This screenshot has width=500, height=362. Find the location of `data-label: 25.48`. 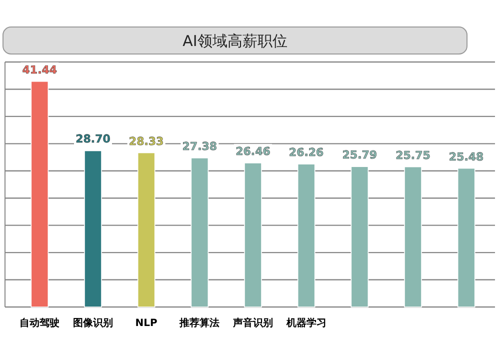

data-label: 25.48 is located at coordinates (466, 157).